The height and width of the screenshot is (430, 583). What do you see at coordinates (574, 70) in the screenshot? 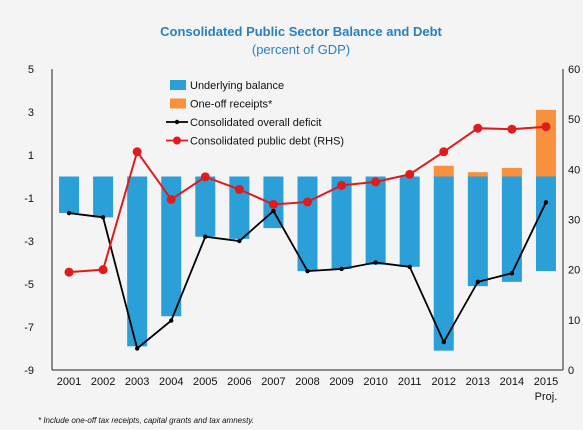
I see `y-right-tick-label: 60` at bounding box center [574, 70].